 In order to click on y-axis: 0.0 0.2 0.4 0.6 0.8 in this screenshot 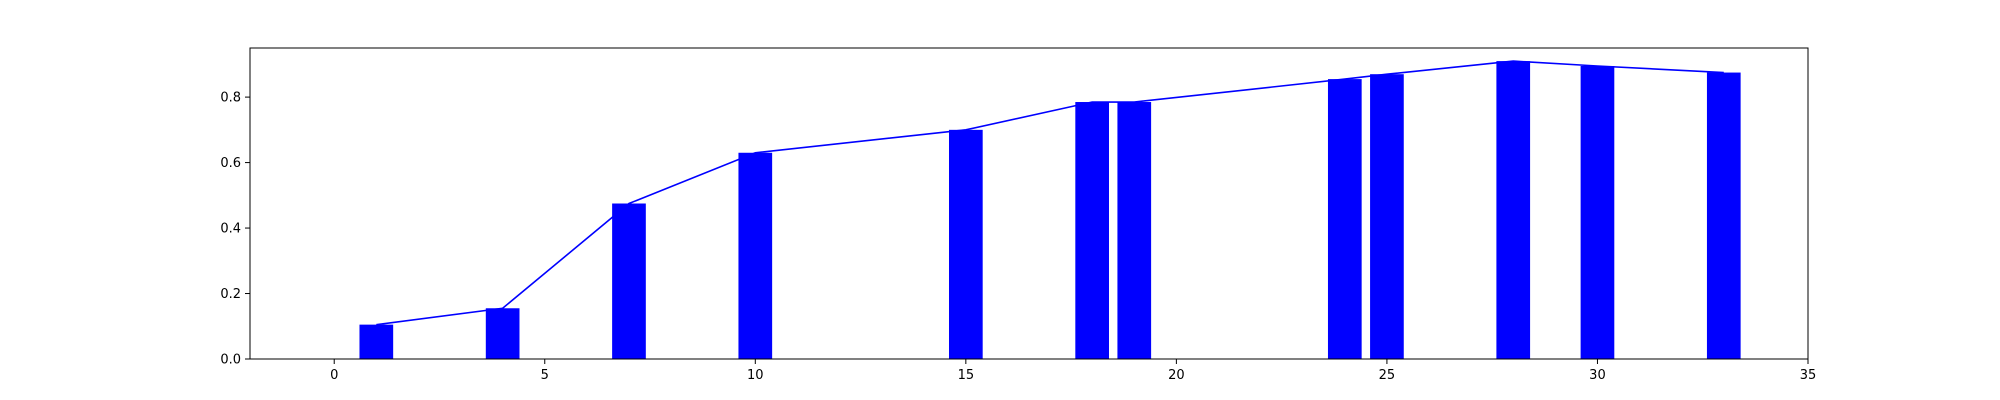, I will do `click(235, 229)`.